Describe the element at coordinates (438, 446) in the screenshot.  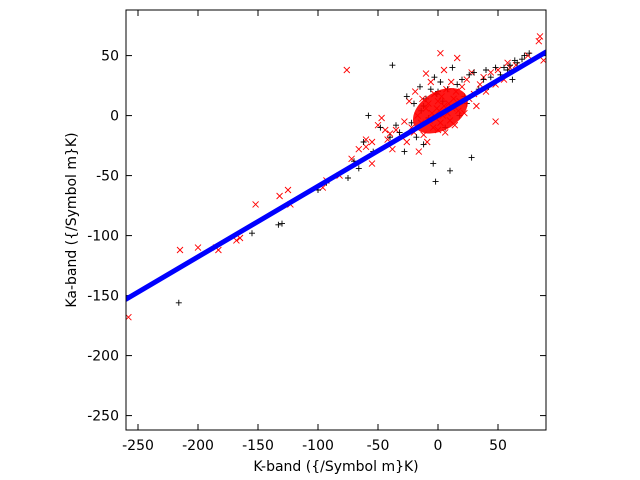
I see `x-tick-label: 0` at that location.